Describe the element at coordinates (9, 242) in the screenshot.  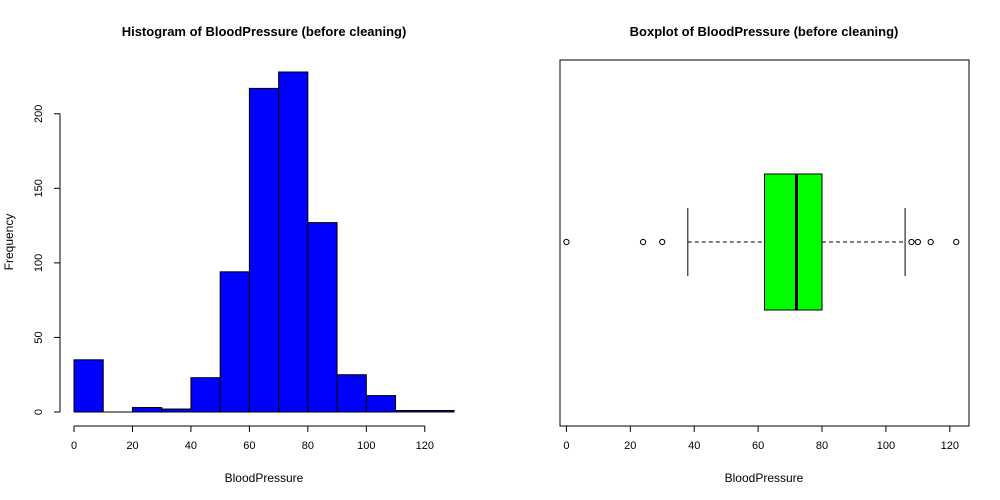
I see `histogram-y-axis-label: Frequency` at that location.